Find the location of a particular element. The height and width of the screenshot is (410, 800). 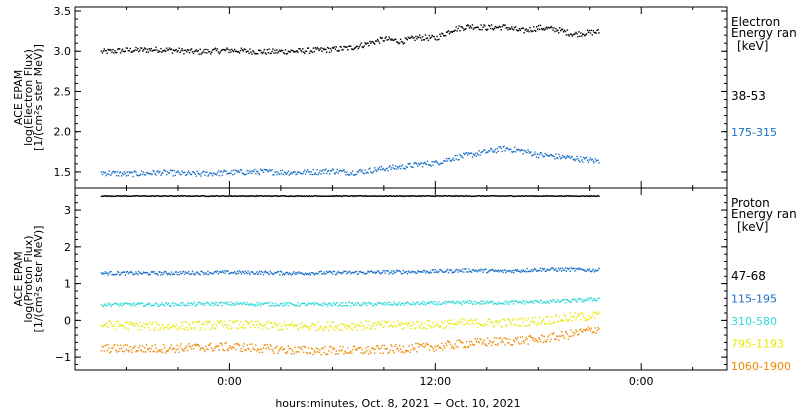

y-tick-label: 3.0 is located at coordinates (63, 51).